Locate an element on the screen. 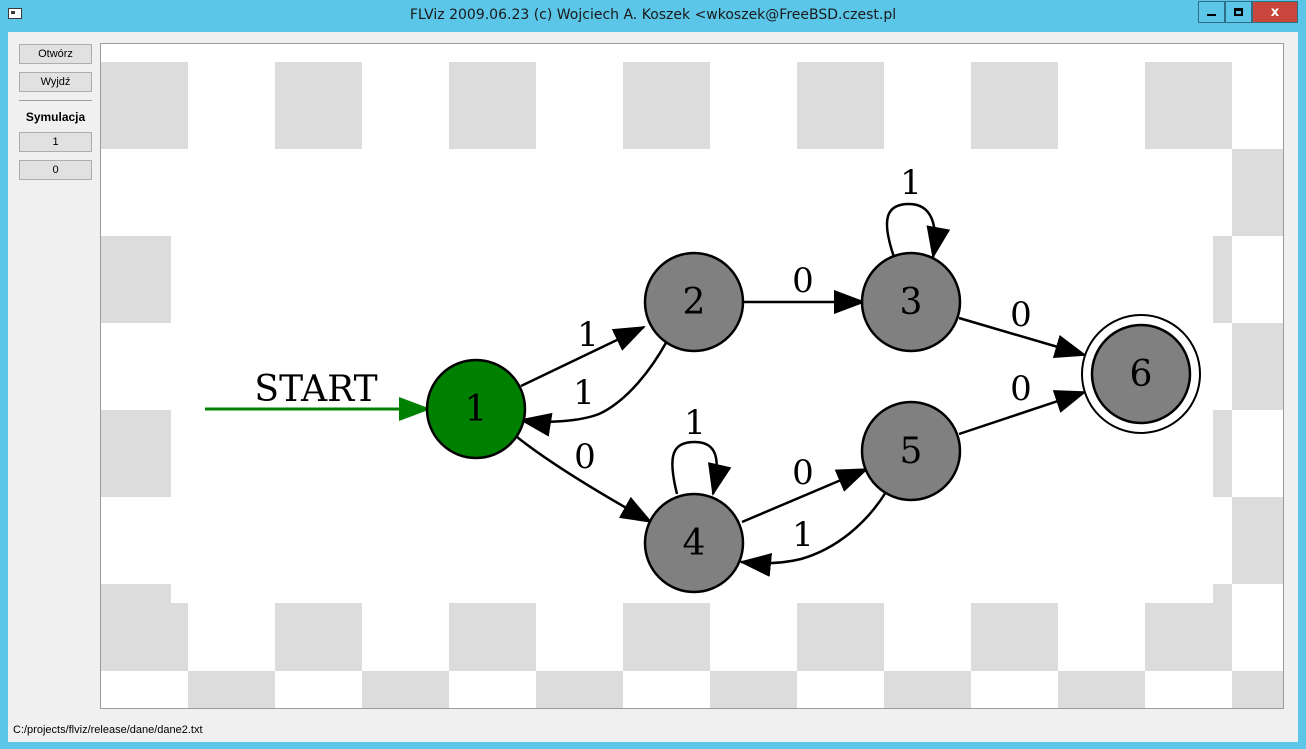 The height and width of the screenshot is (749, 1306). close-button: x is located at coordinates (1275, 12).